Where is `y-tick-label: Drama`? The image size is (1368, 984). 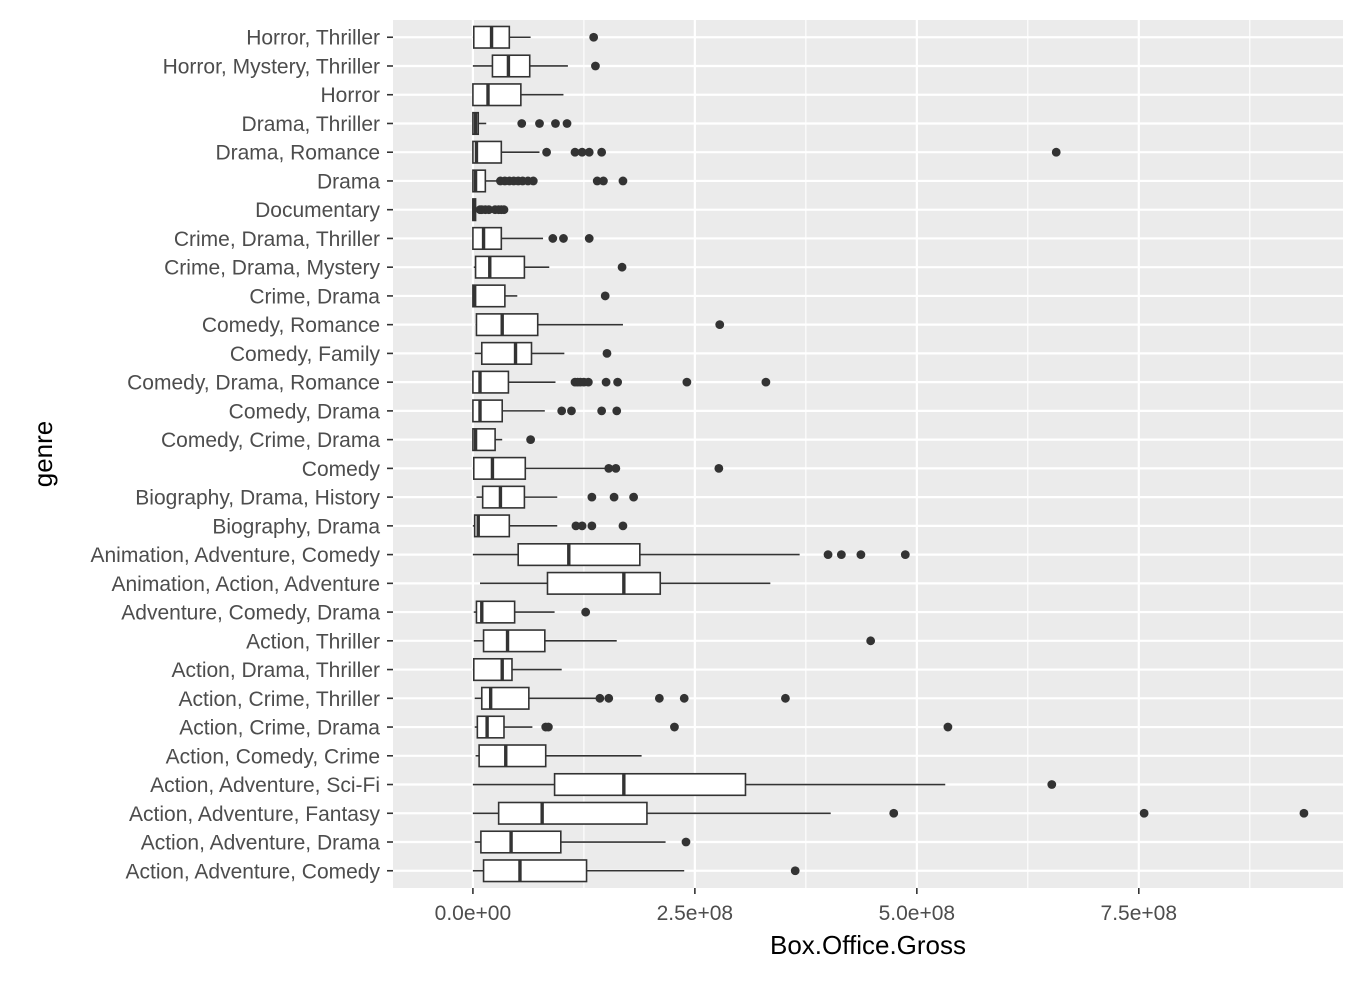
y-tick-label: Drama is located at coordinates (348, 181).